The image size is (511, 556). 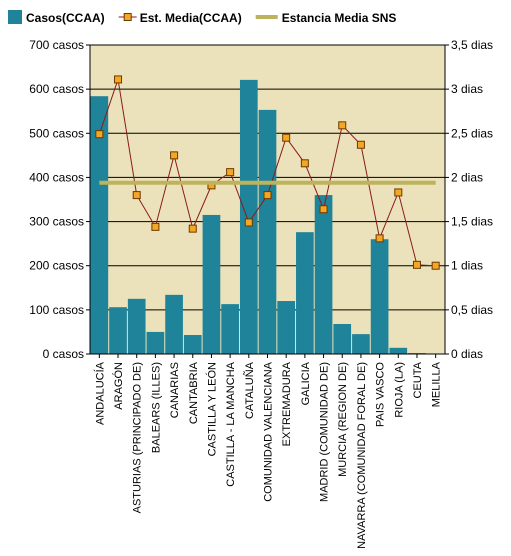 What do you see at coordinates (325, 432) in the screenshot?
I see `x-tick-label: MADRID (COMUNIDAD DE)` at bounding box center [325, 432].